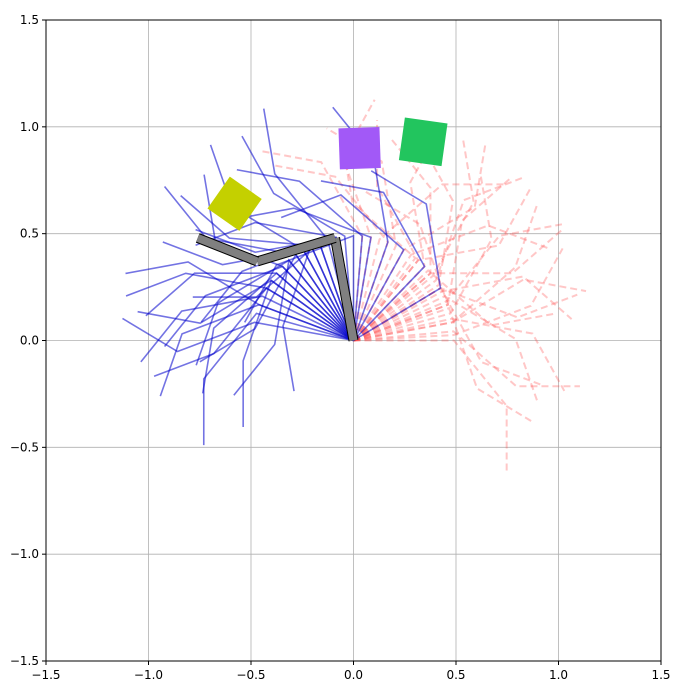 This screenshot has width=674, height=691. Describe the element at coordinates (29, 234) in the screenshot. I see `y-tick-label: 0.5` at that location.